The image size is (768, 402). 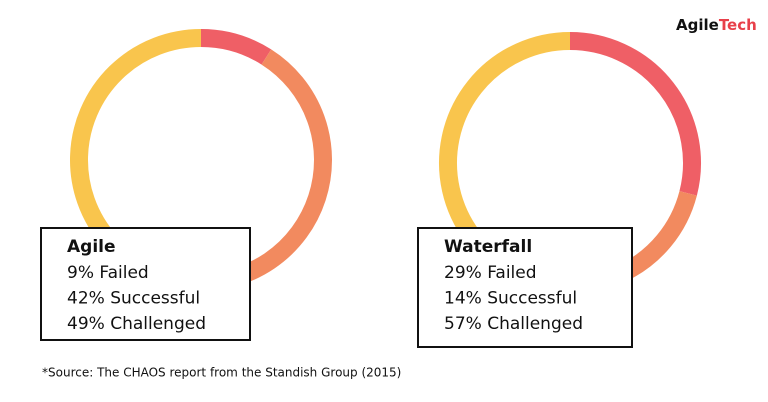 What do you see at coordinates (488, 247) in the screenshot?
I see `chart-title: Waterfall` at bounding box center [488, 247].